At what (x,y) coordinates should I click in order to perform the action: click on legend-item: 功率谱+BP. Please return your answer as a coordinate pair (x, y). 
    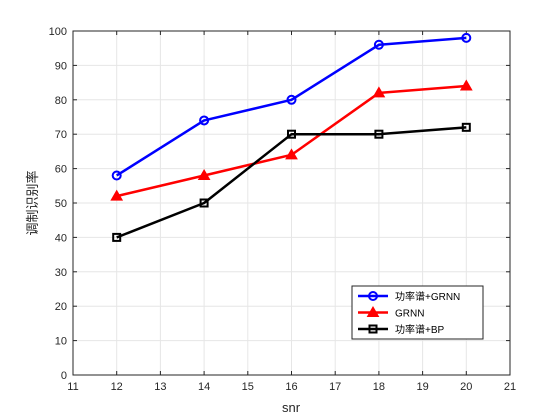
    Looking at the image, I should click on (401, 329).